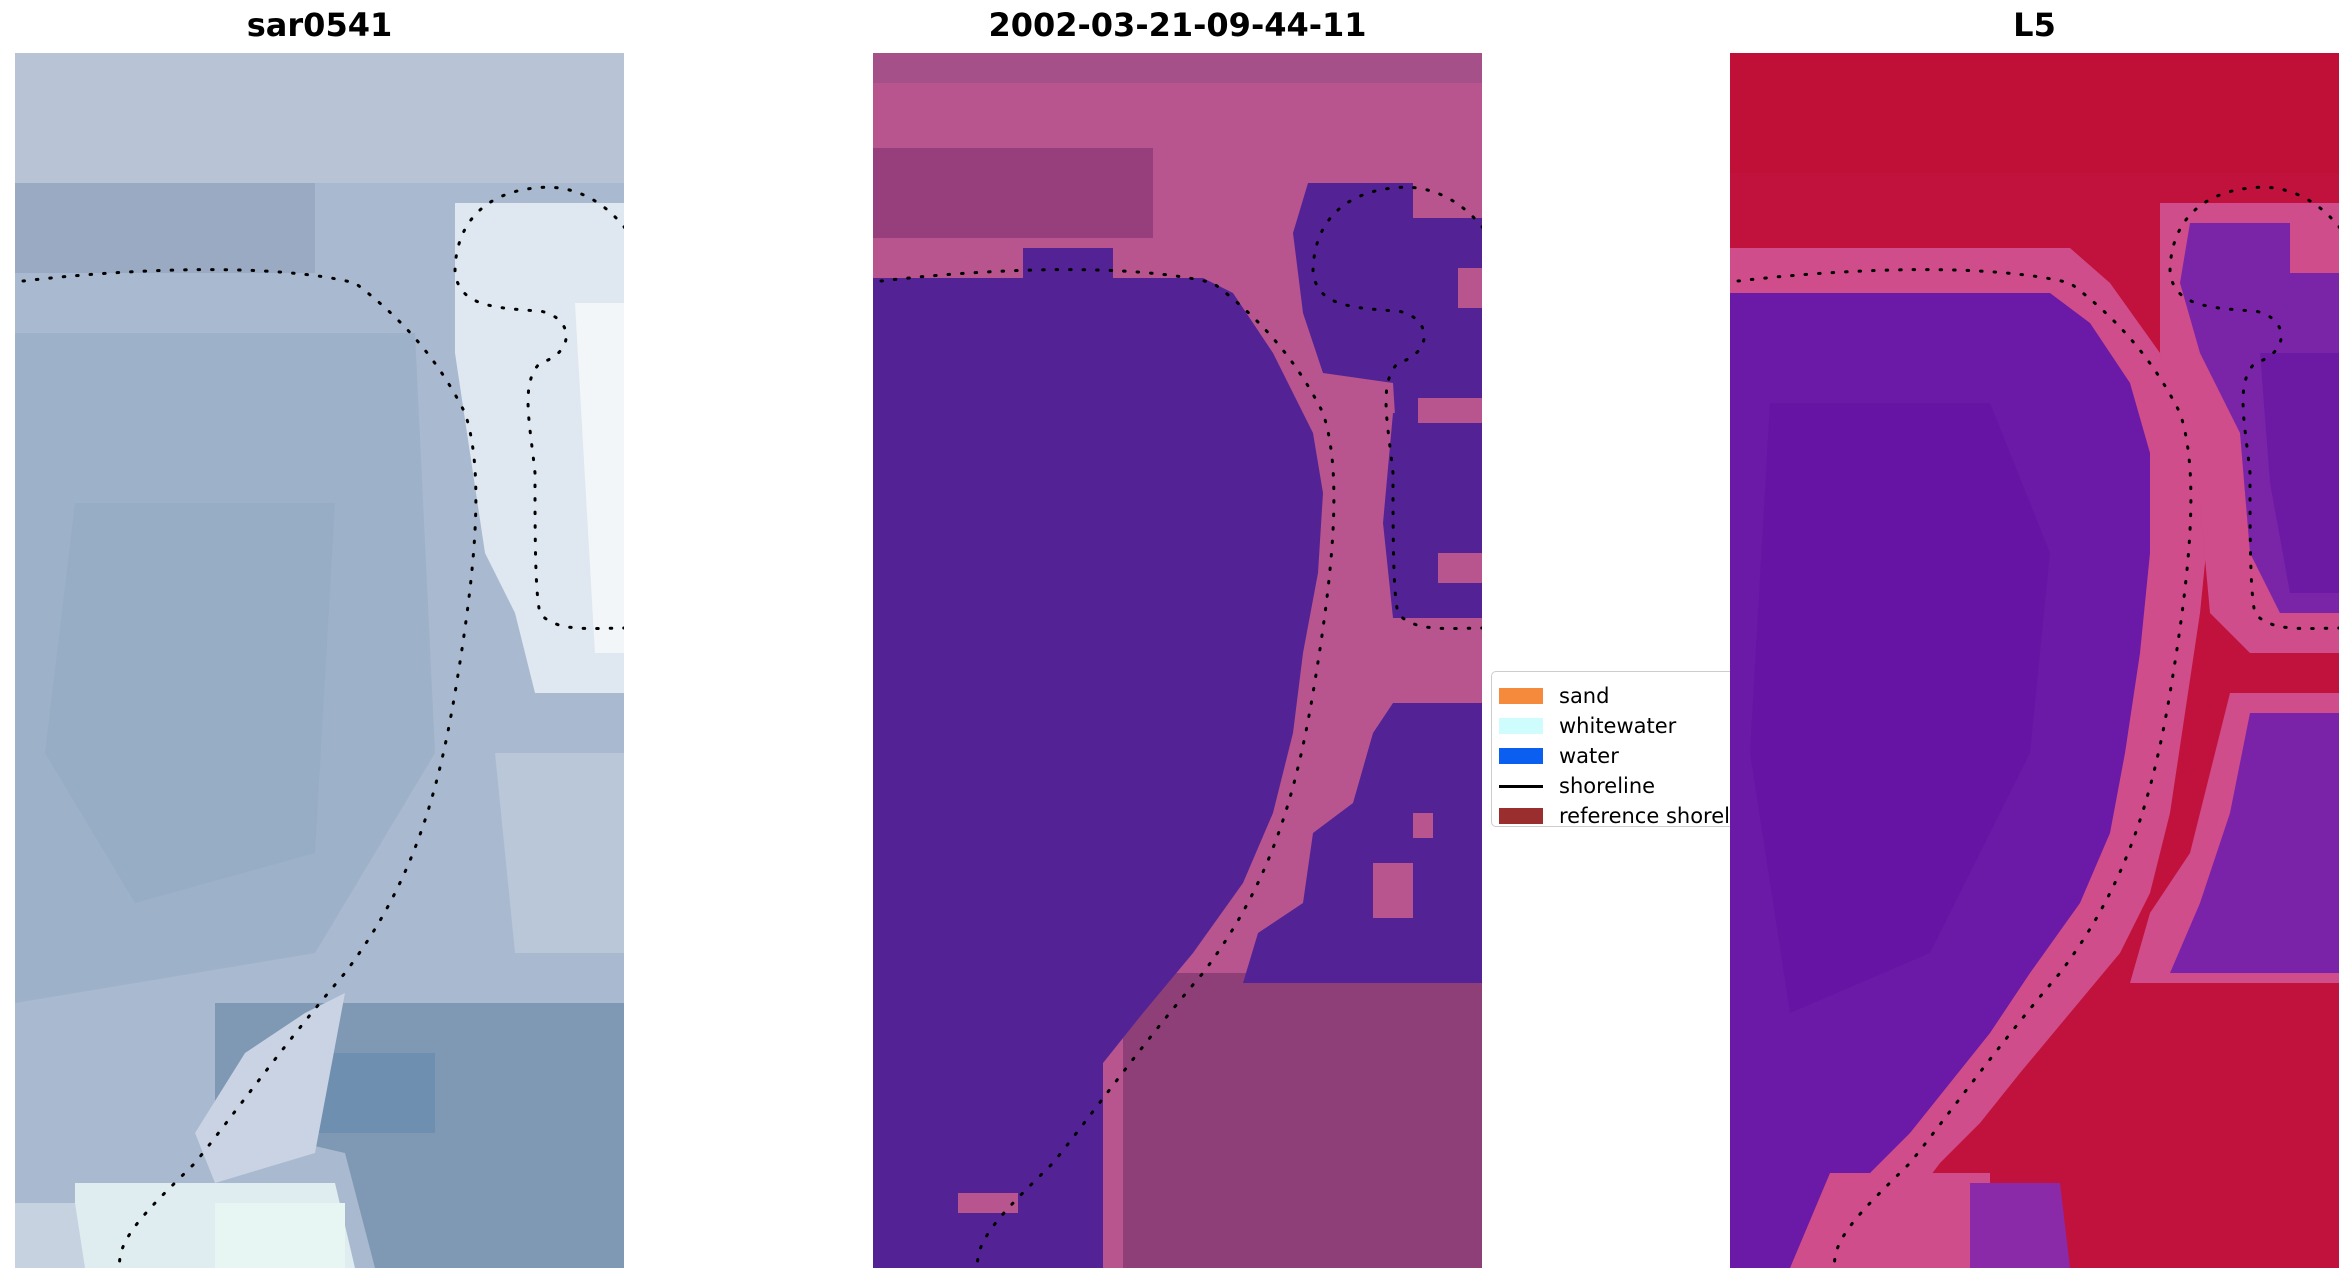 Image resolution: width=2352 pixels, height=1283 pixels. Describe the element at coordinates (1521, 756) in the screenshot. I see `legend-swatch-water` at that location.